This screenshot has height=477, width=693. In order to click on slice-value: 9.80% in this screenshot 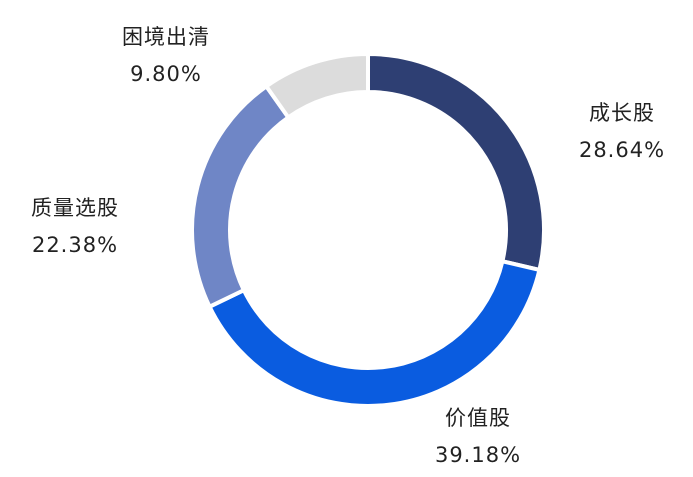, I will do `click(166, 74)`.